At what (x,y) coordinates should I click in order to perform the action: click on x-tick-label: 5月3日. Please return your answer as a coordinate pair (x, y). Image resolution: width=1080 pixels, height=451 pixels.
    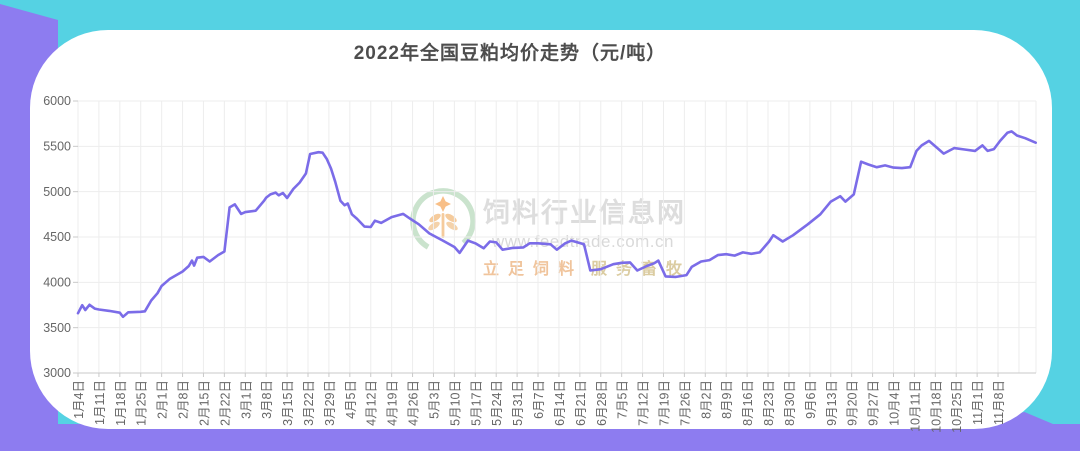
    Looking at the image, I should click on (434, 399).